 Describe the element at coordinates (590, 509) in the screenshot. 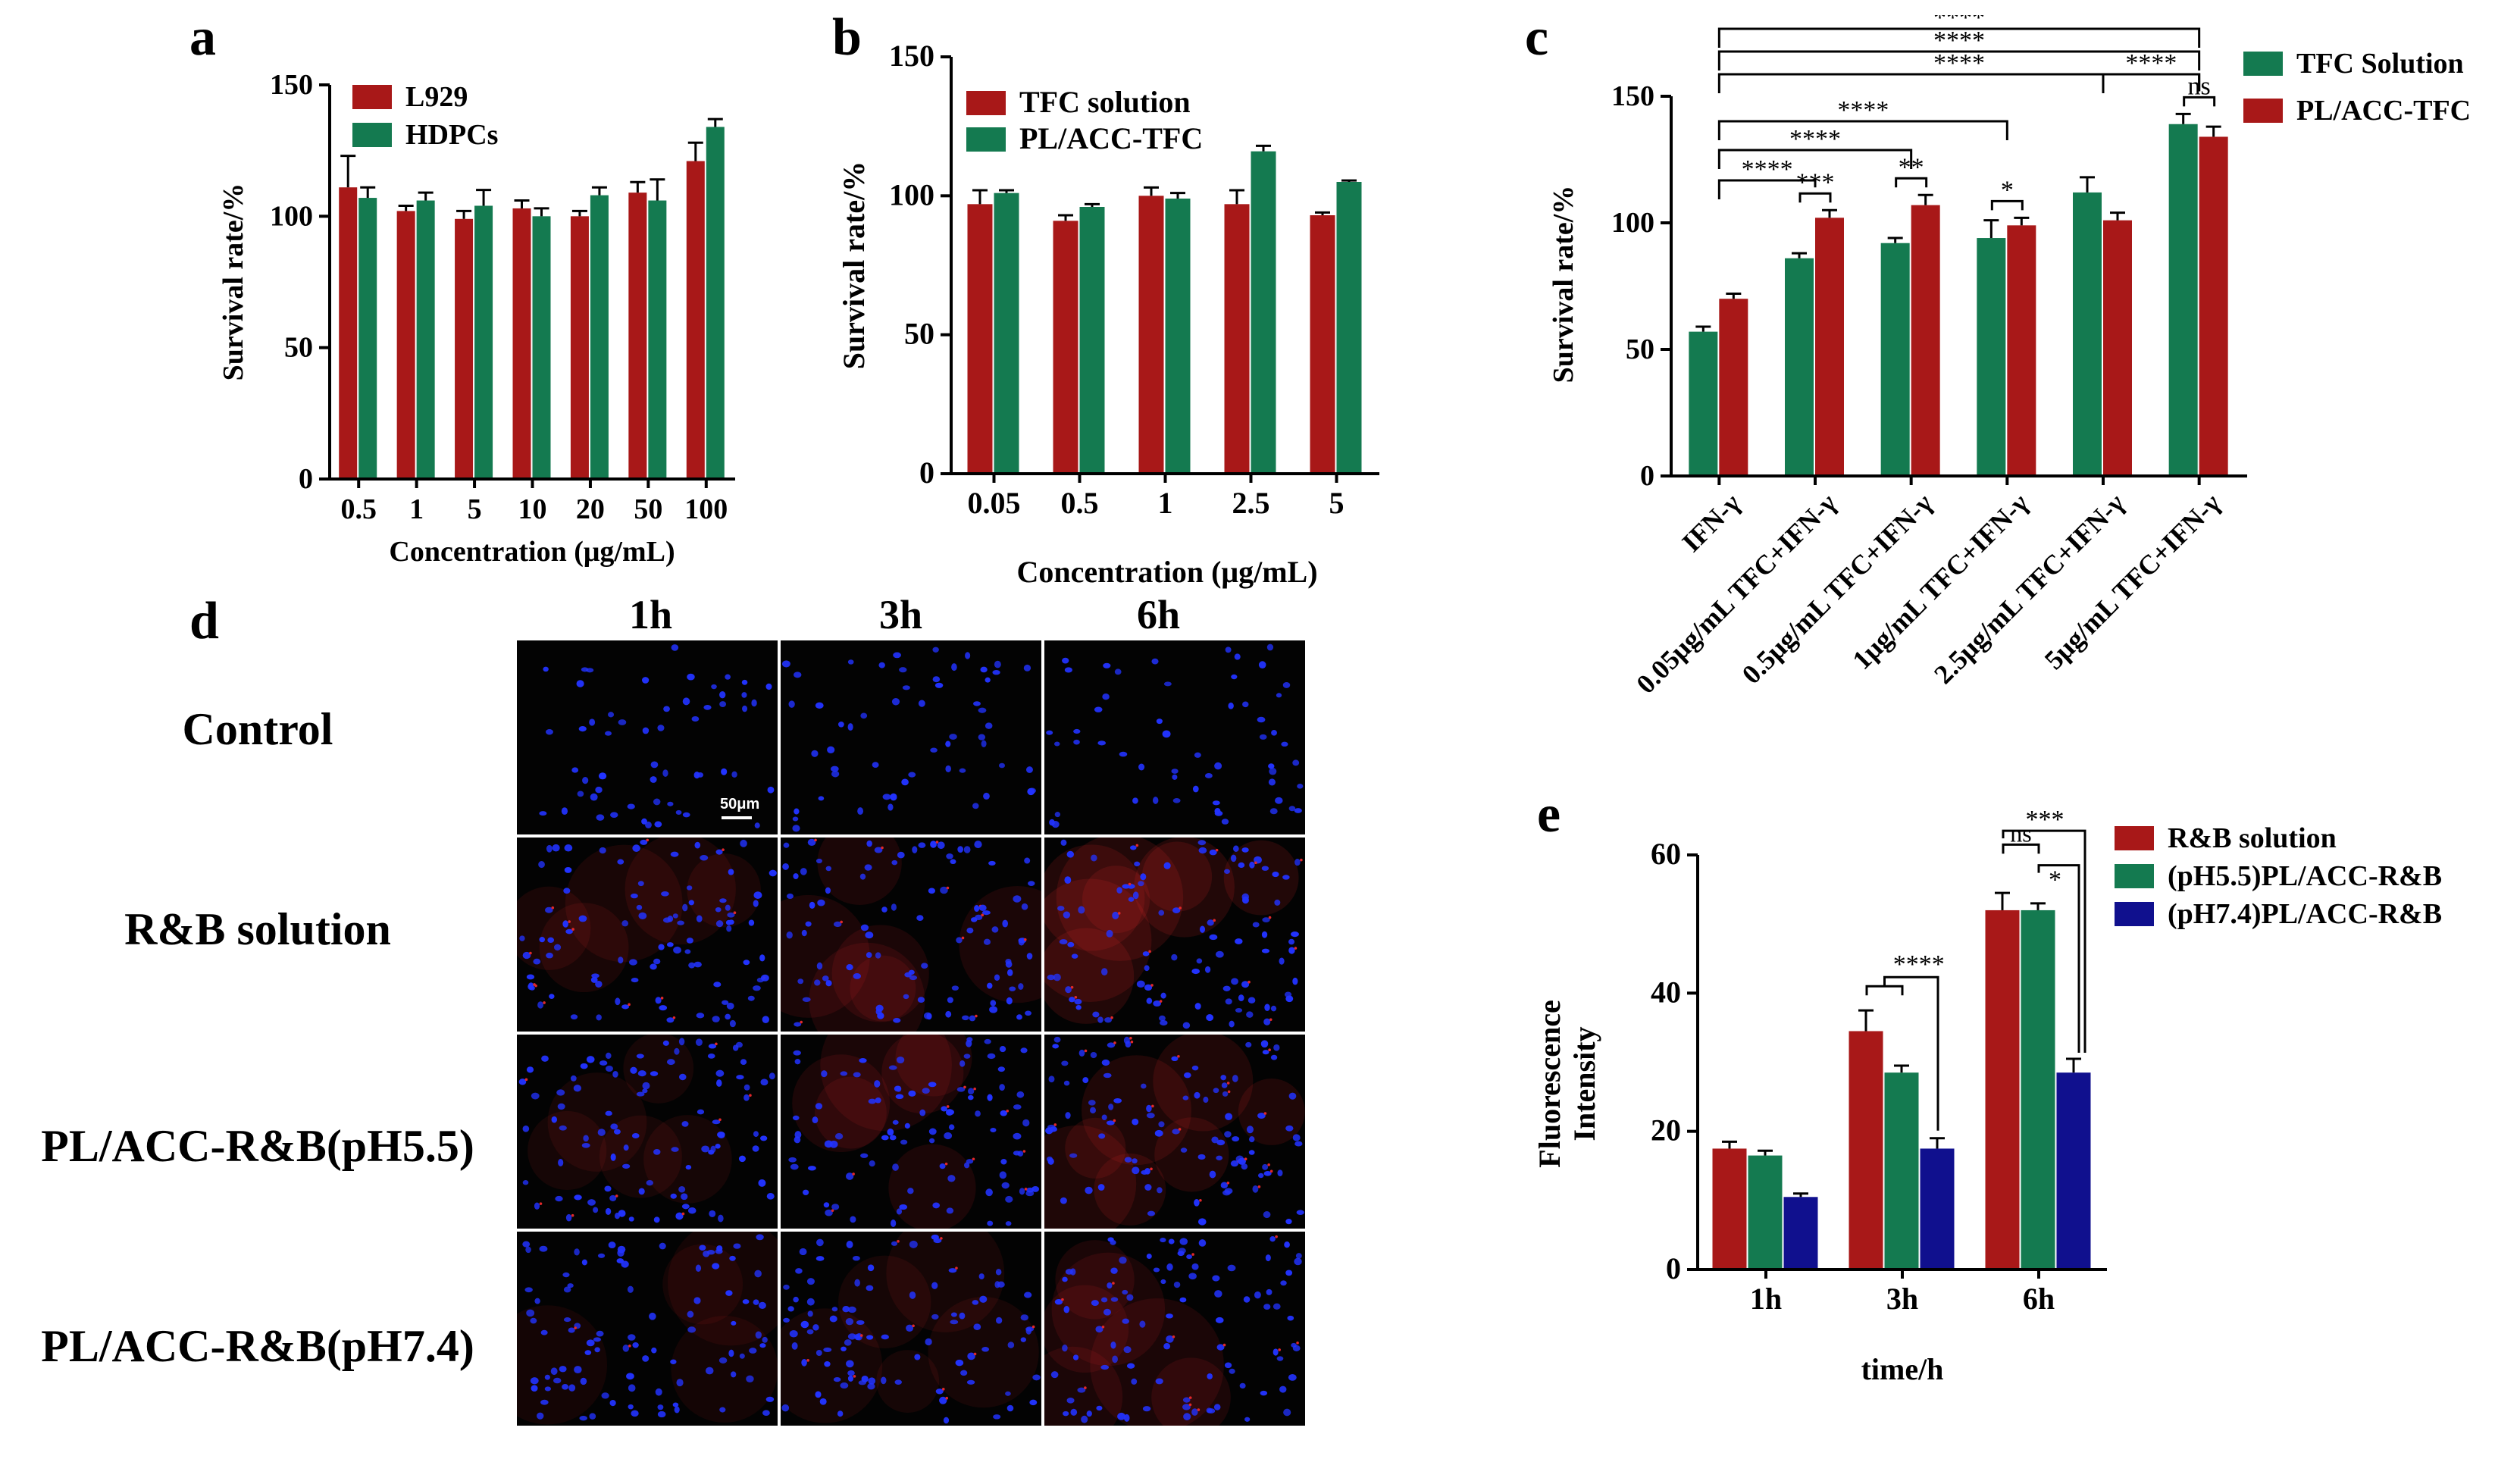

I see `x-tick-label-a-4: 20` at that location.